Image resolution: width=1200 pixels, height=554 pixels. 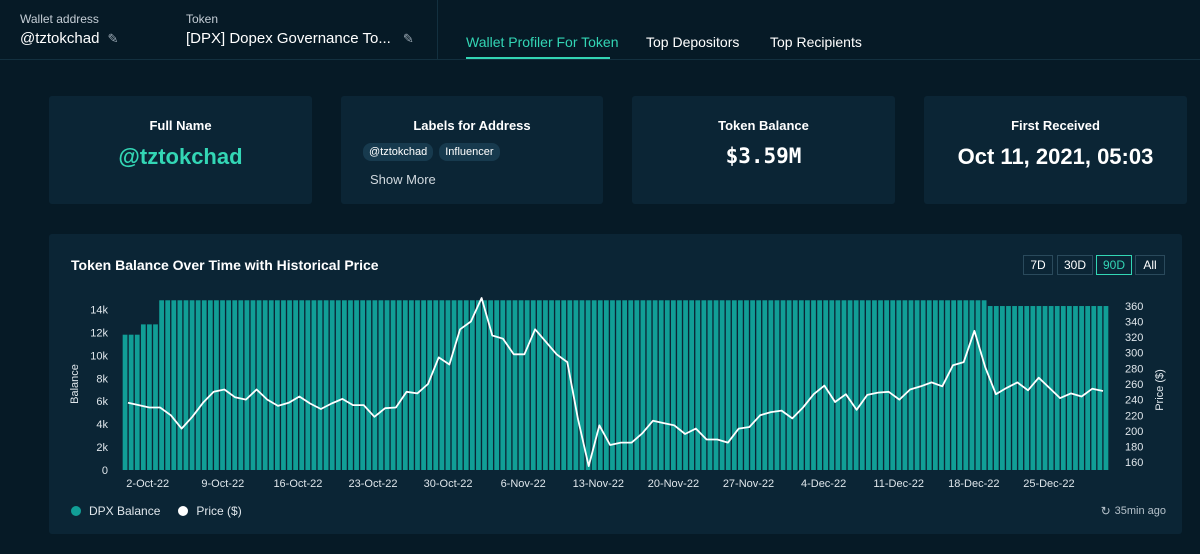 I want to click on card-title: Full Name, so click(x=180, y=125).